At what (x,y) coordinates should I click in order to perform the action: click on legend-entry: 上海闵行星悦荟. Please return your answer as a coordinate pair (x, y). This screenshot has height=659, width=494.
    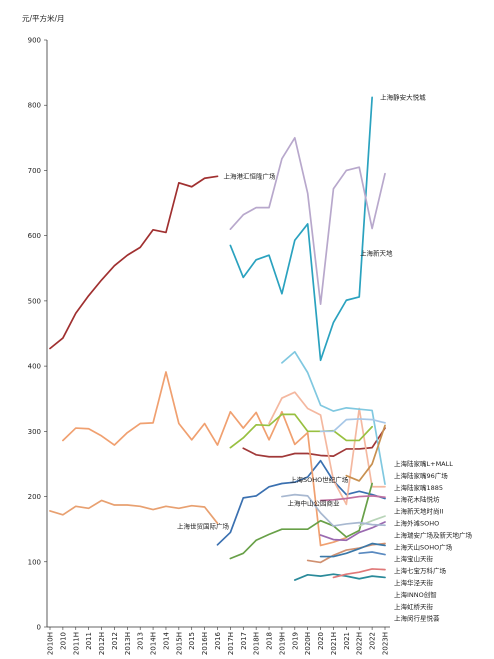
    Looking at the image, I should click on (417, 618).